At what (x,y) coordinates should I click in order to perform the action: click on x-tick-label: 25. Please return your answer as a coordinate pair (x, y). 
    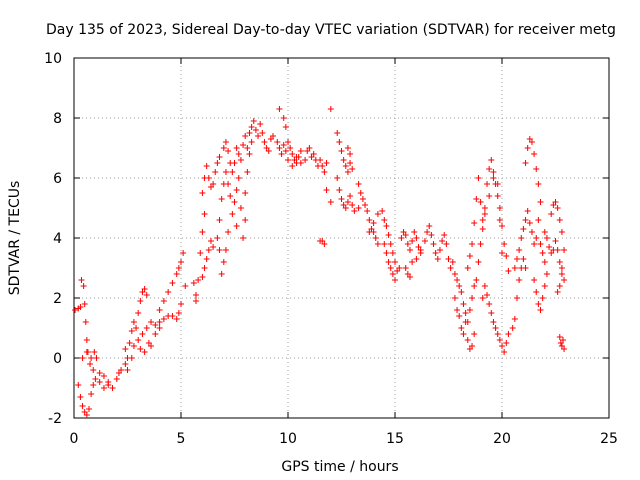
    Looking at the image, I should click on (609, 439).